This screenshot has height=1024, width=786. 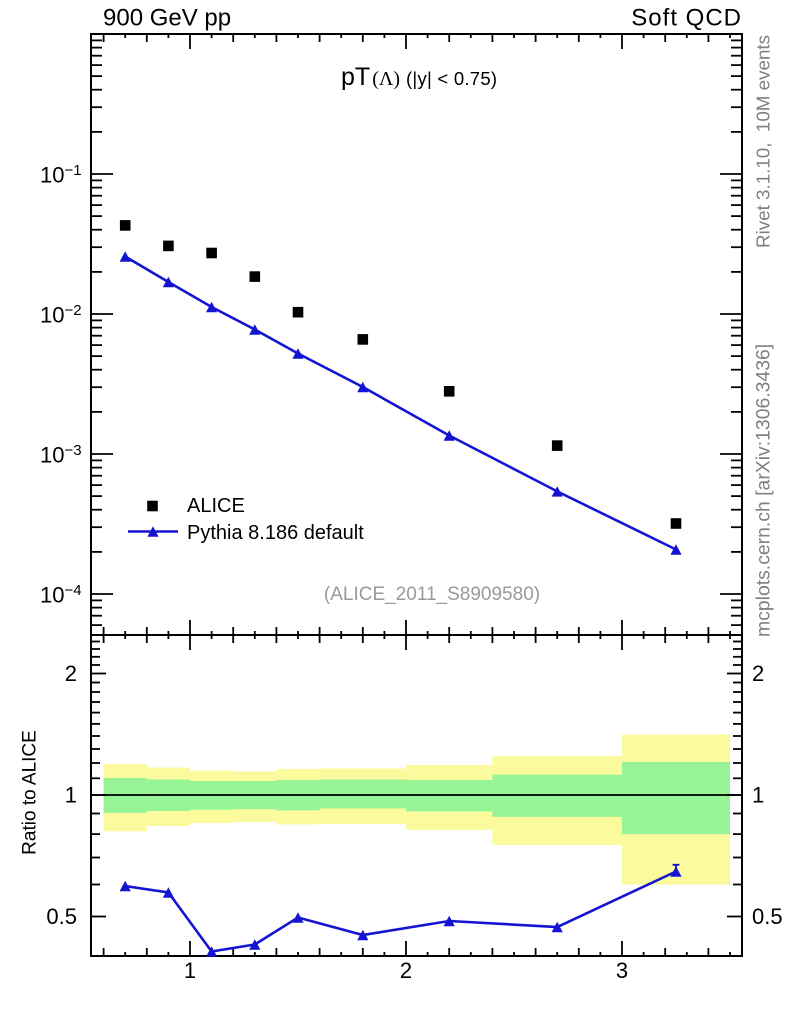 What do you see at coordinates (216, 506) in the screenshot?
I see `svg-text: ALICE` at bounding box center [216, 506].